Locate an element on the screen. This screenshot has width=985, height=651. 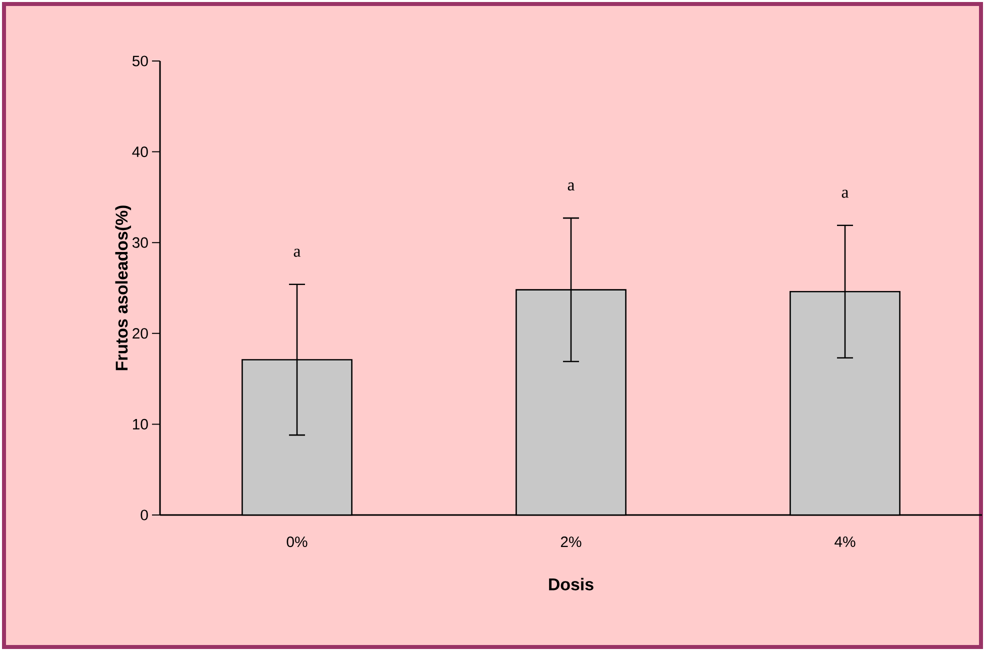
y-tick-label: 30 is located at coordinates (140, 242).